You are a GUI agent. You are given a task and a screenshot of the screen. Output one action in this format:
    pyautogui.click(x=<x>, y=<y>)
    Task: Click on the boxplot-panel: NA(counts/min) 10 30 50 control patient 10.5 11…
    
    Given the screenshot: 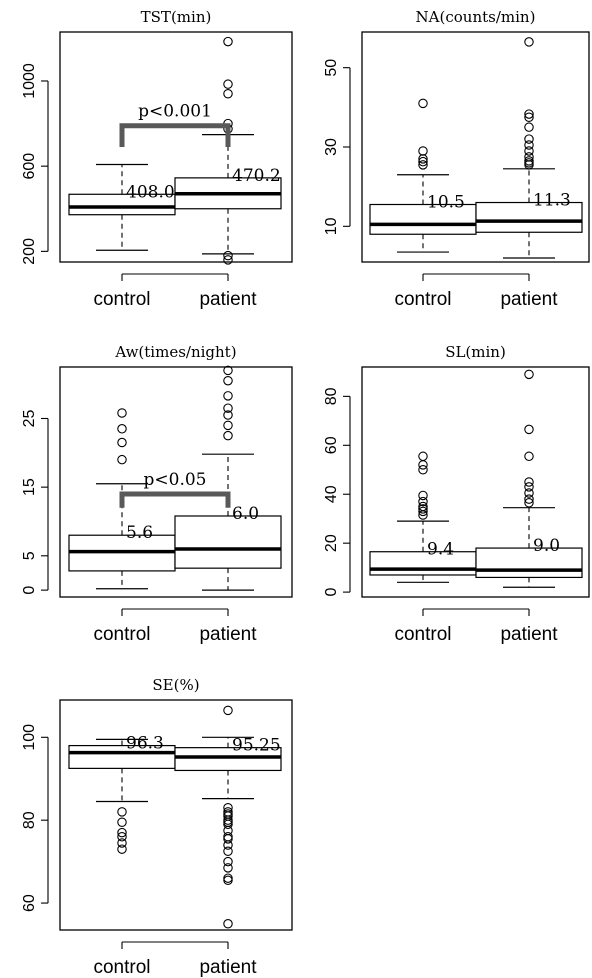 What is the action you would take?
    pyautogui.click(x=456, y=159)
    